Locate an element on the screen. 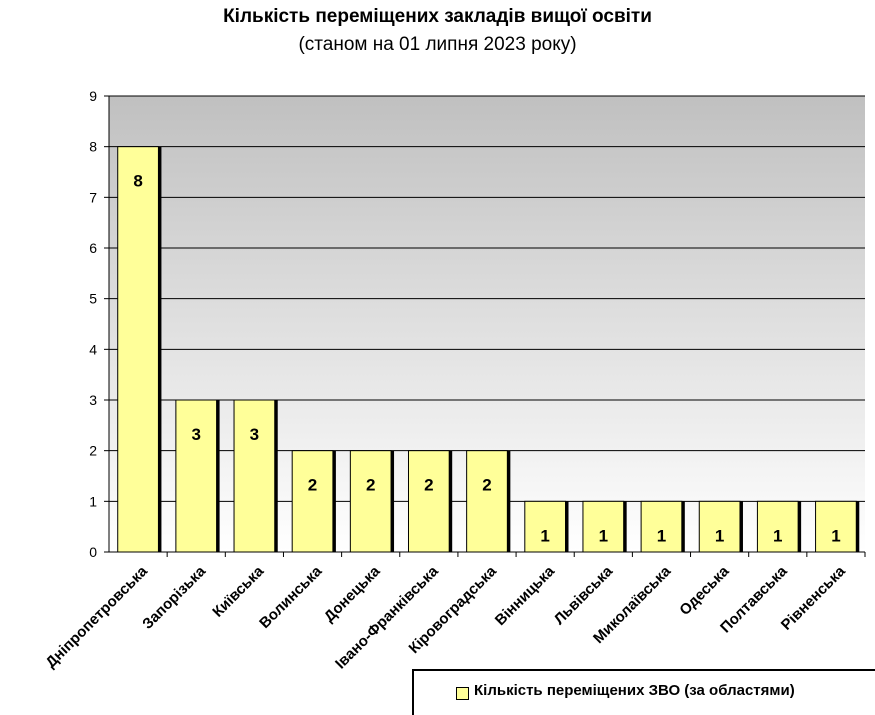  data-label: 8 is located at coordinates (137, 181).